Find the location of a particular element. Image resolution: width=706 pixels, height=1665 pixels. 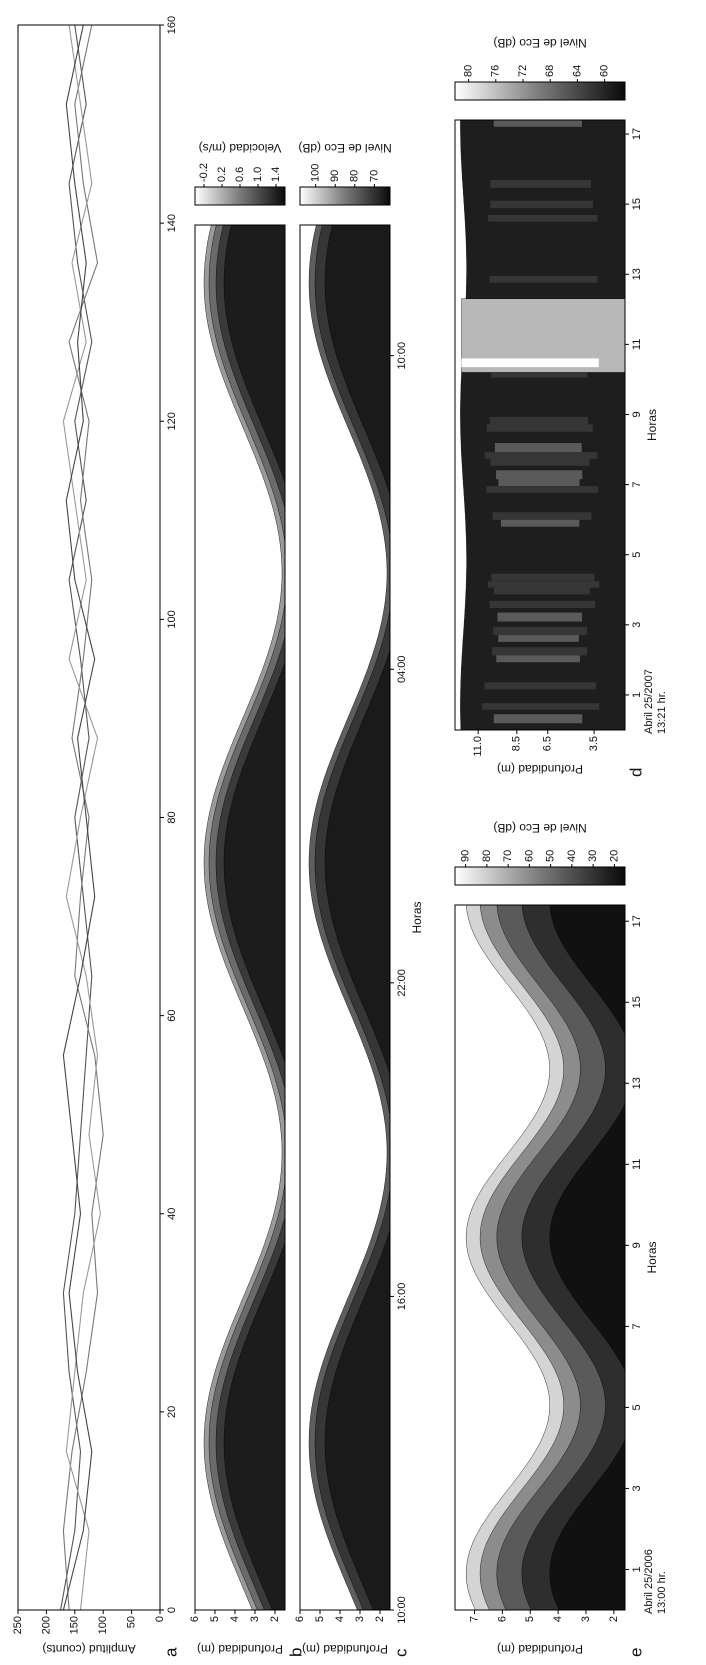

y-tick-label: 250 is located at coordinates (18, 1625).